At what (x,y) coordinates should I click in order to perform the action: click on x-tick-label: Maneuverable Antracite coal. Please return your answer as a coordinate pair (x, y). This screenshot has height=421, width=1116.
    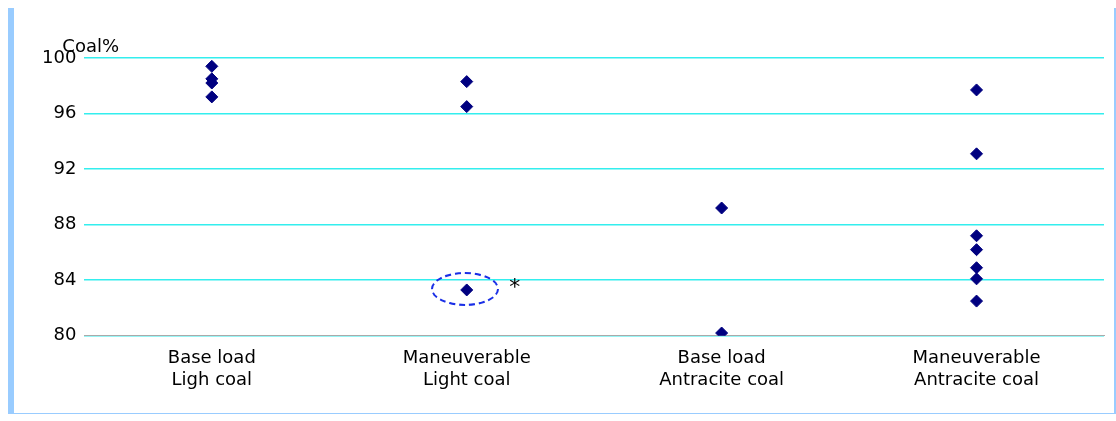
    Looking at the image, I should click on (976, 367).